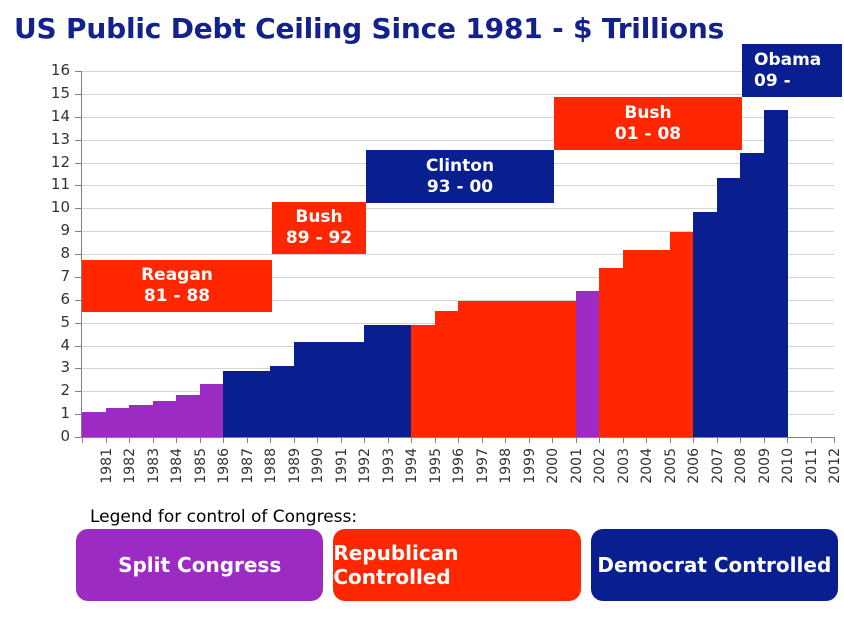  What do you see at coordinates (329, 389) in the screenshot?
I see `bar-1991` at bounding box center [329, 389].